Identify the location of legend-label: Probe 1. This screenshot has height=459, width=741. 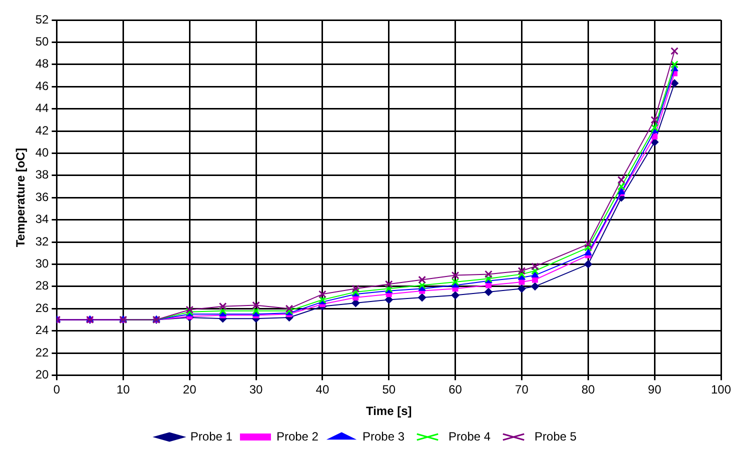
(211, 436).